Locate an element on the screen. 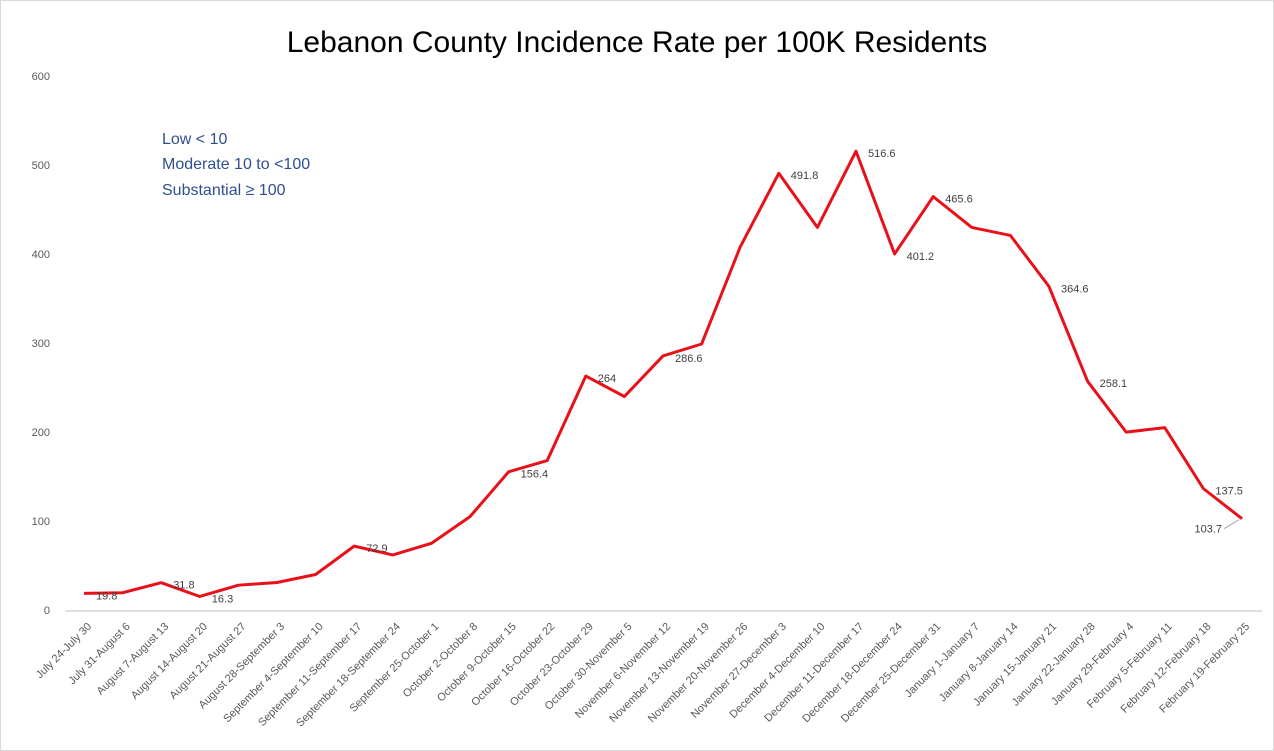 The height and width of the screenshot is (751, 1274). data-label: 258.1 is located at coordinates (1114, 384).